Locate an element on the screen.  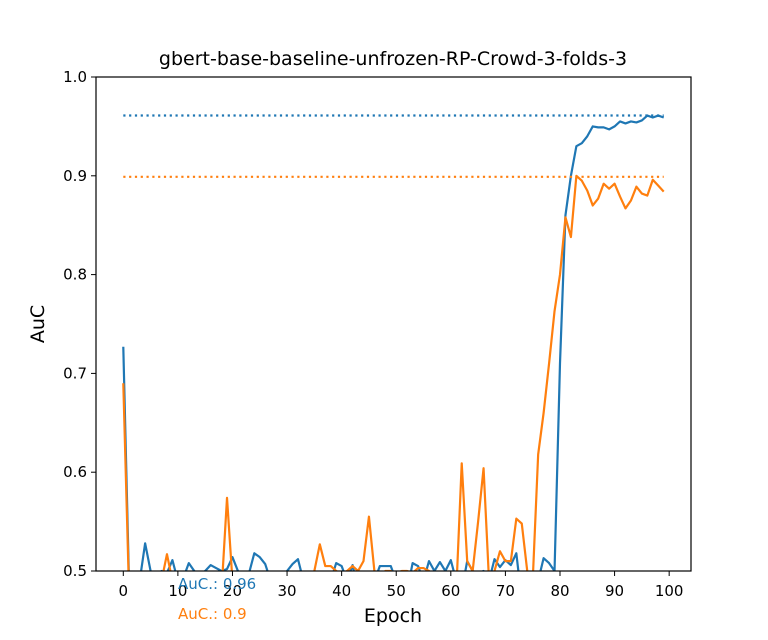
annotation-2: AuC.: 0.9 is located at coordinates (212, 614).